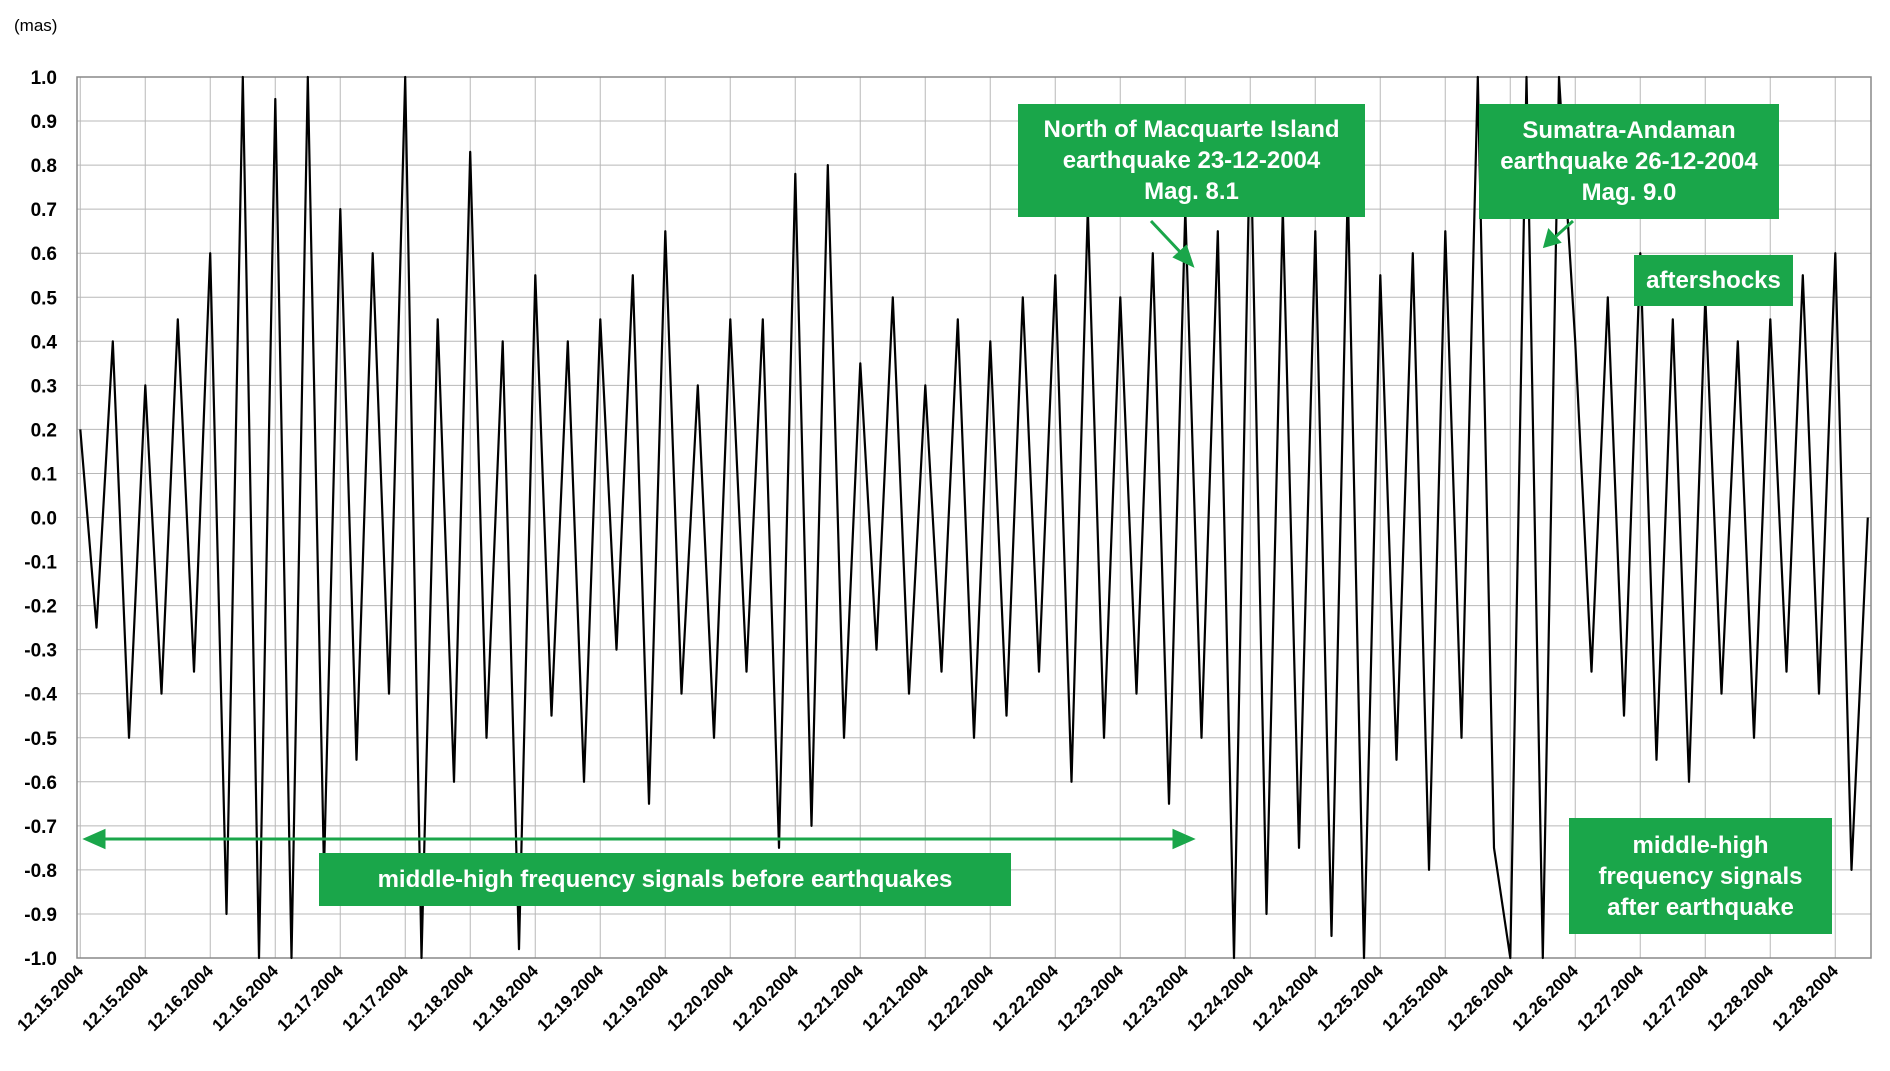 The width and height of the screenshot is (1890, 1071). What do you see at coordinates (40, 959) in the screenshot?
I see `y-tick-label: -1.0` at bounding box center [40, 959].